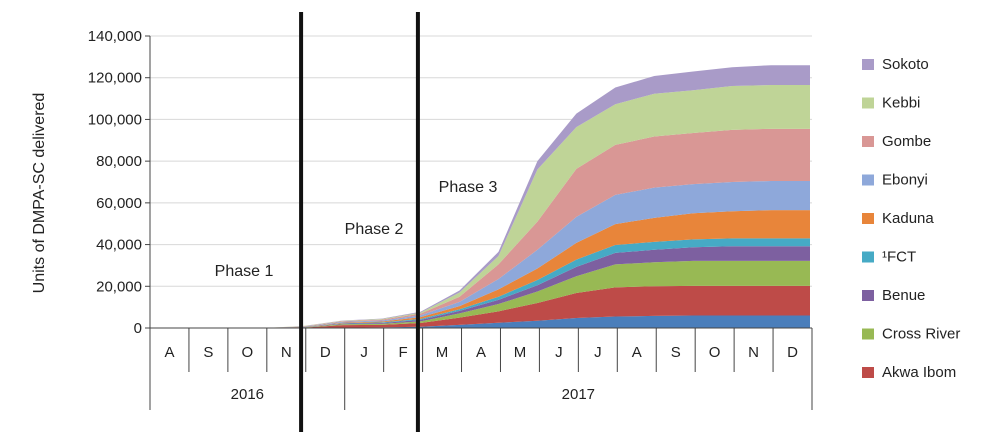 Image resolution: width=1000 pixels, height=434 pixels. Describe the element at coordinates (39, 193) in the screenshot. I see `y-axis-label: Units of DMPA-SC delivered` at that location.